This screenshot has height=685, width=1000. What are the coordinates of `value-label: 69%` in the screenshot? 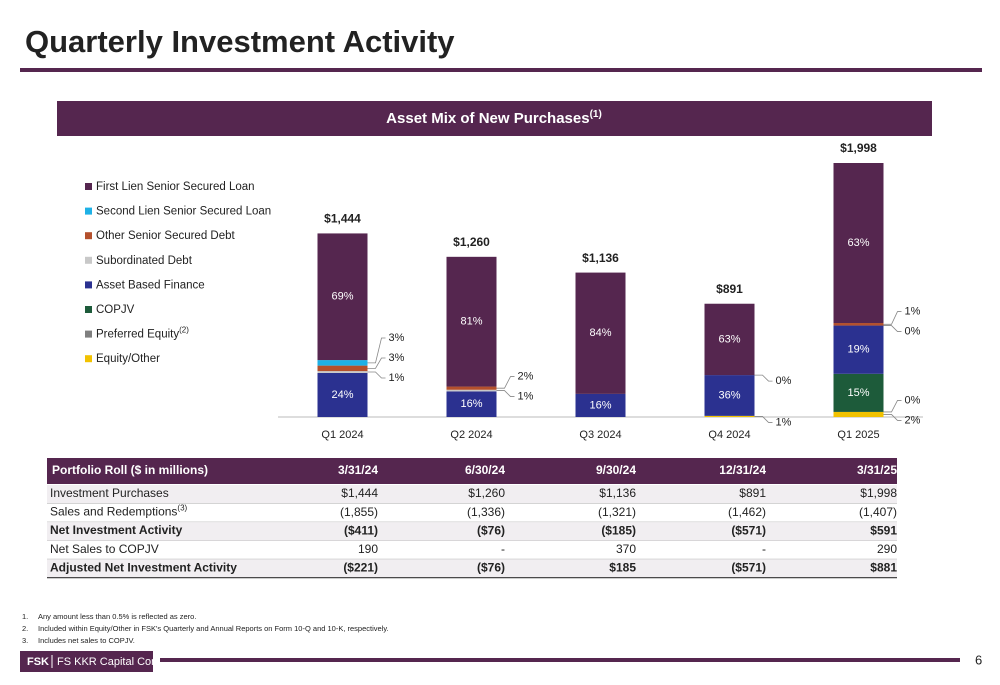 It's located at (342, 297).